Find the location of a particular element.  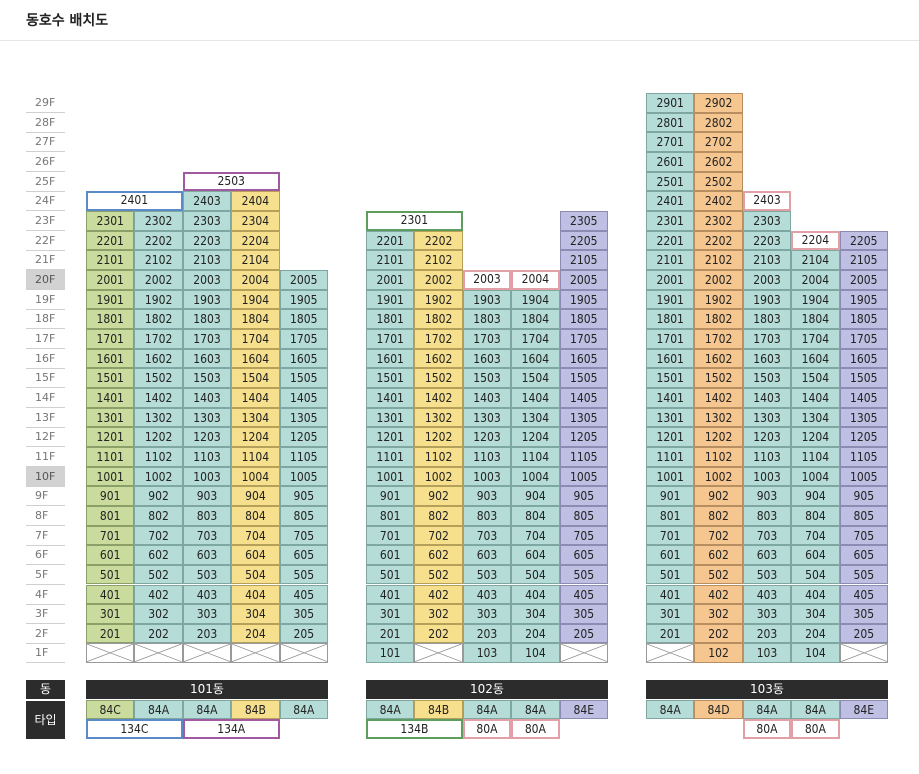

unit-cell: 2502 is located at coordinates (718, 181).